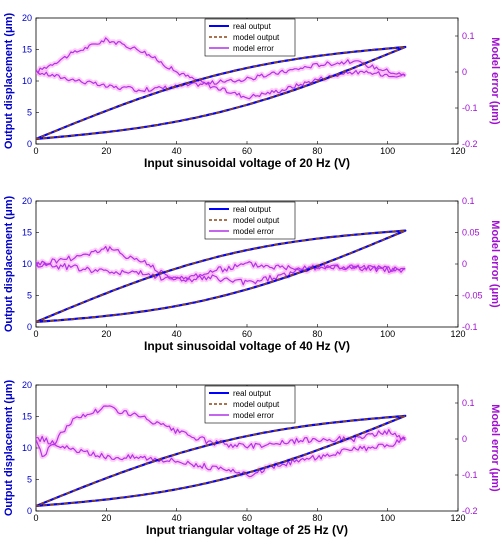 This screenshot has width=502, height=550. Describe the element at coordinates (247, 530) in the screenshot. I see `x-axis-label: Input triangular voltage of 25 Hz (V)` at that location.